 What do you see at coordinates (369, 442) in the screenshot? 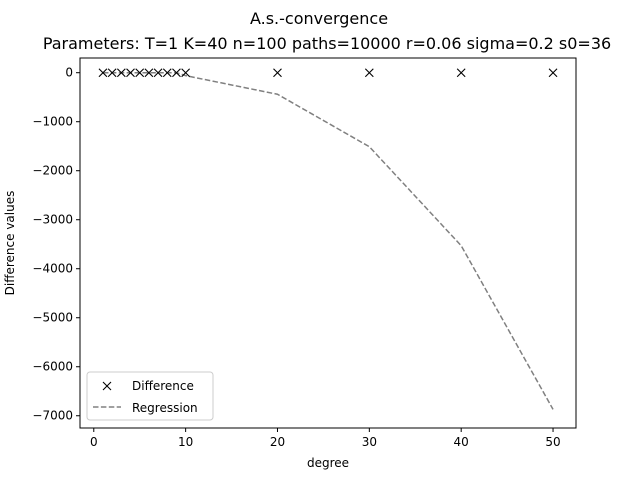
I see `x-tick-label: 30` at bounding box center [369, 442].